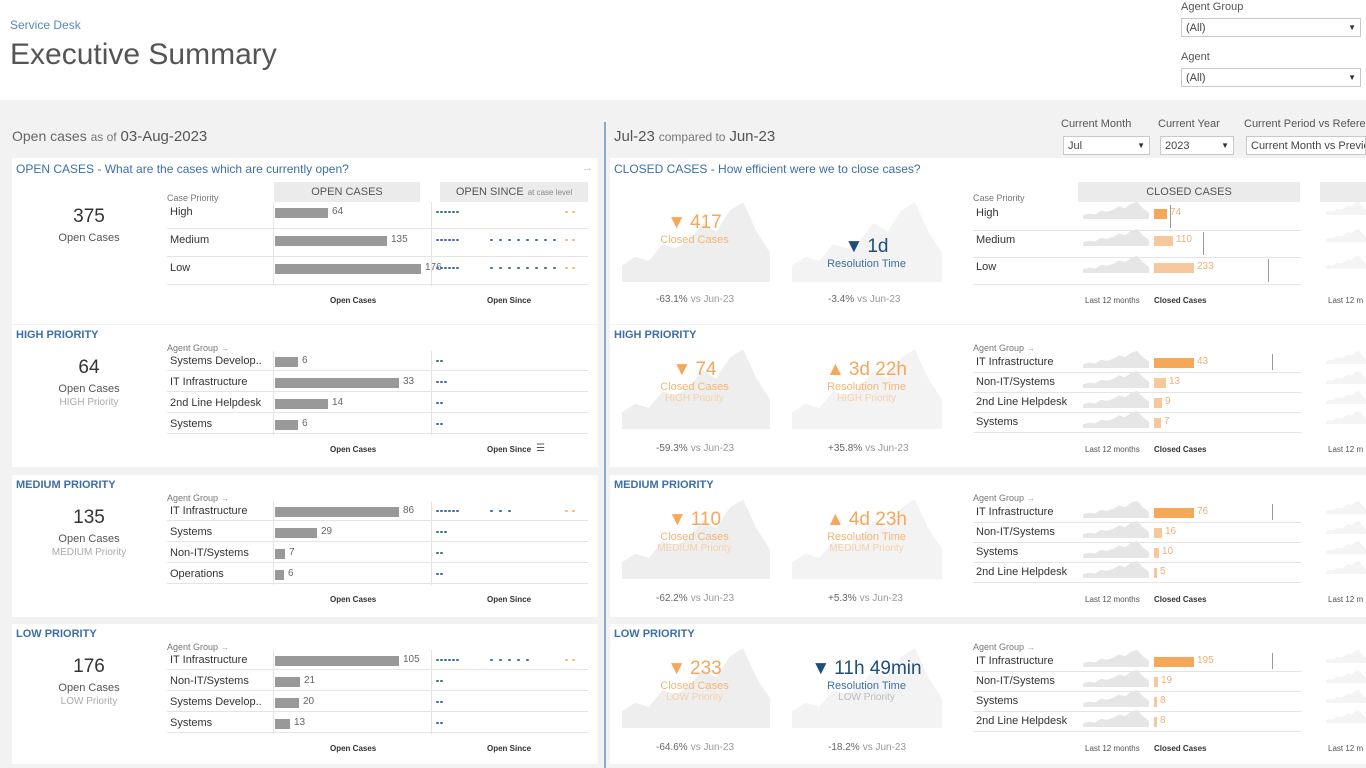  Describe the element at coordinates (1306, 145) in the screenshot. I see `period-select: Current Month vs Previous` at that location.